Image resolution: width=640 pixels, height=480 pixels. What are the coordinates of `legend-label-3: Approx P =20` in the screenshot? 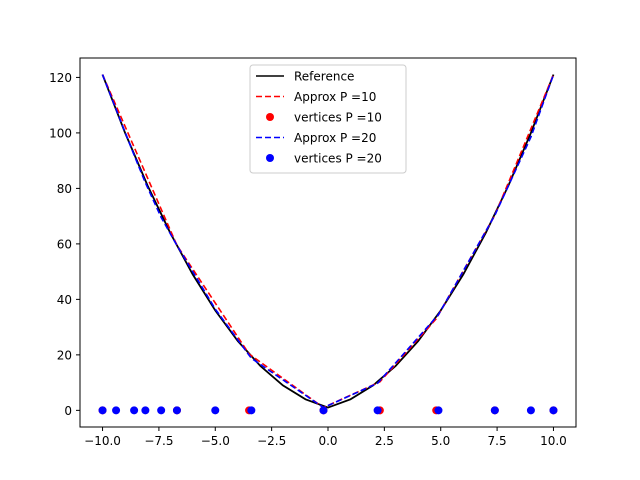 It's located at (335, 138).